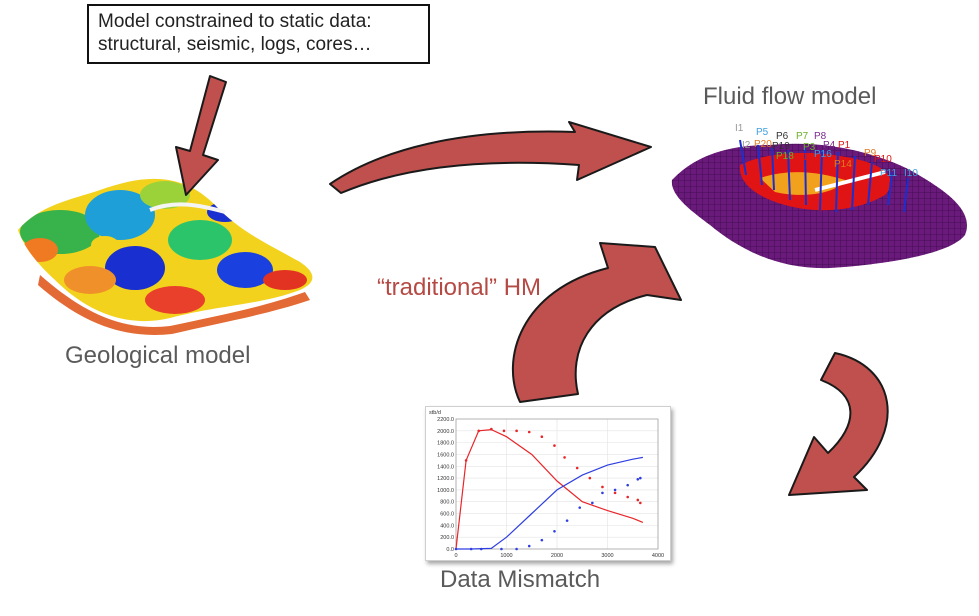 The image size is (979, 616). What do you see at coordinates (838, 424) in the screenshot?
I see `arrow-fluid-to-mismatch` at bounding box center [838, 424].